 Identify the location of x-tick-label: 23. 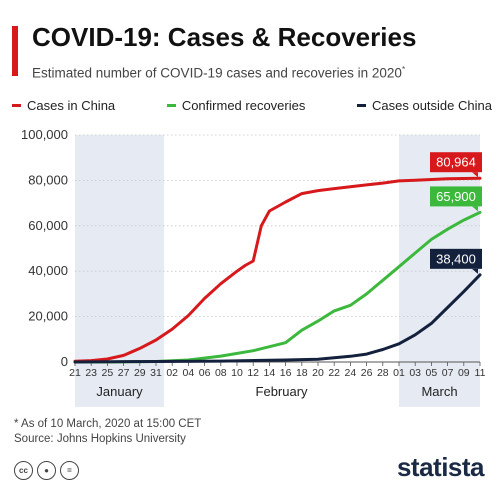
(91, 373).